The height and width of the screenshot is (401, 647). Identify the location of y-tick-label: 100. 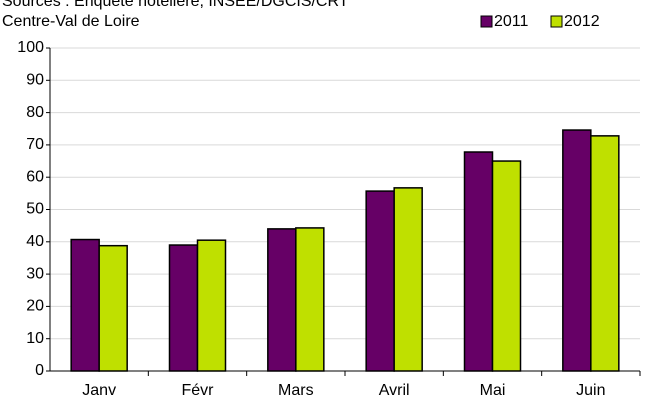
(30, 47).